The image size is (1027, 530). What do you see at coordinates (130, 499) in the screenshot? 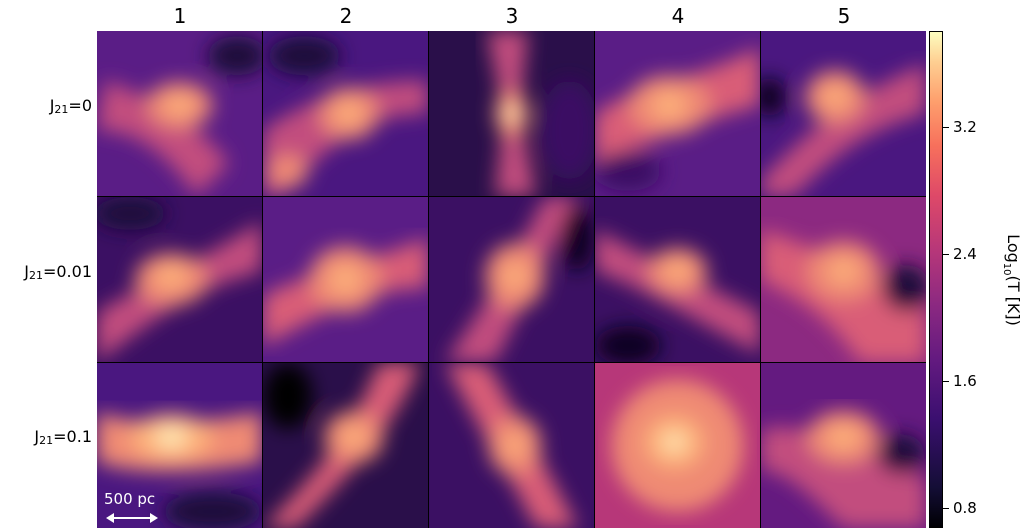
I see `scale-bar-label: 500 pc` at bounding box center [130, 499].